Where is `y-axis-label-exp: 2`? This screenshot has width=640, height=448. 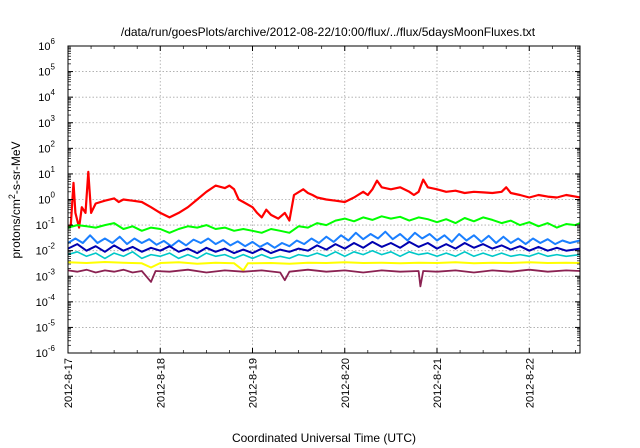
y-axis-label-exp: 2 is located at coordinates (12, 196).